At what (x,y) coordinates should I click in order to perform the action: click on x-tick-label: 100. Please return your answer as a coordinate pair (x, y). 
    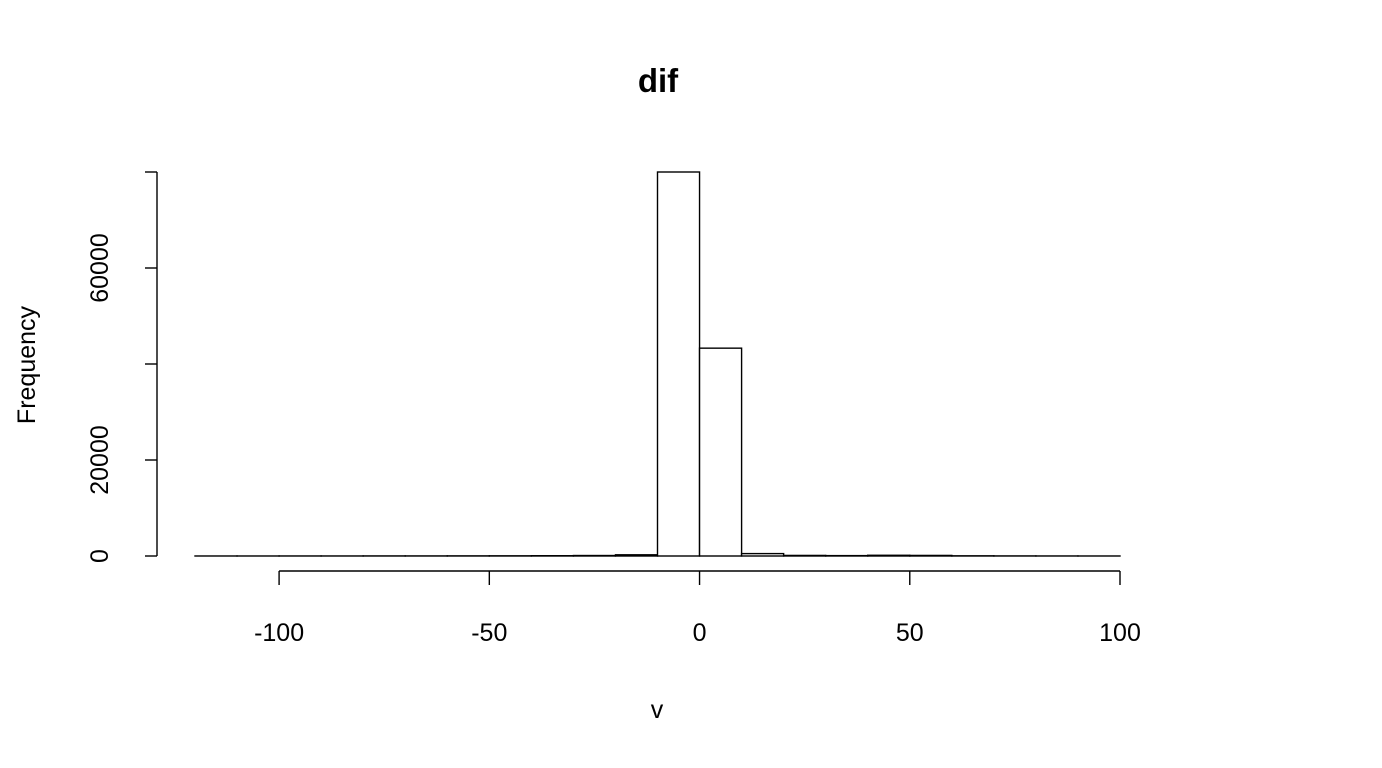
    Looking at the image, I should click on (1120, 633).